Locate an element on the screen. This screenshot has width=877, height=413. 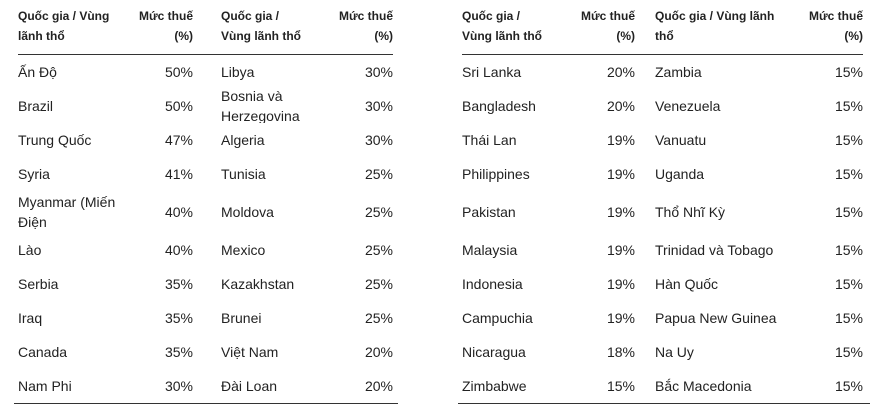
country-name: Thái Lan is located at coordinates (489, 140).